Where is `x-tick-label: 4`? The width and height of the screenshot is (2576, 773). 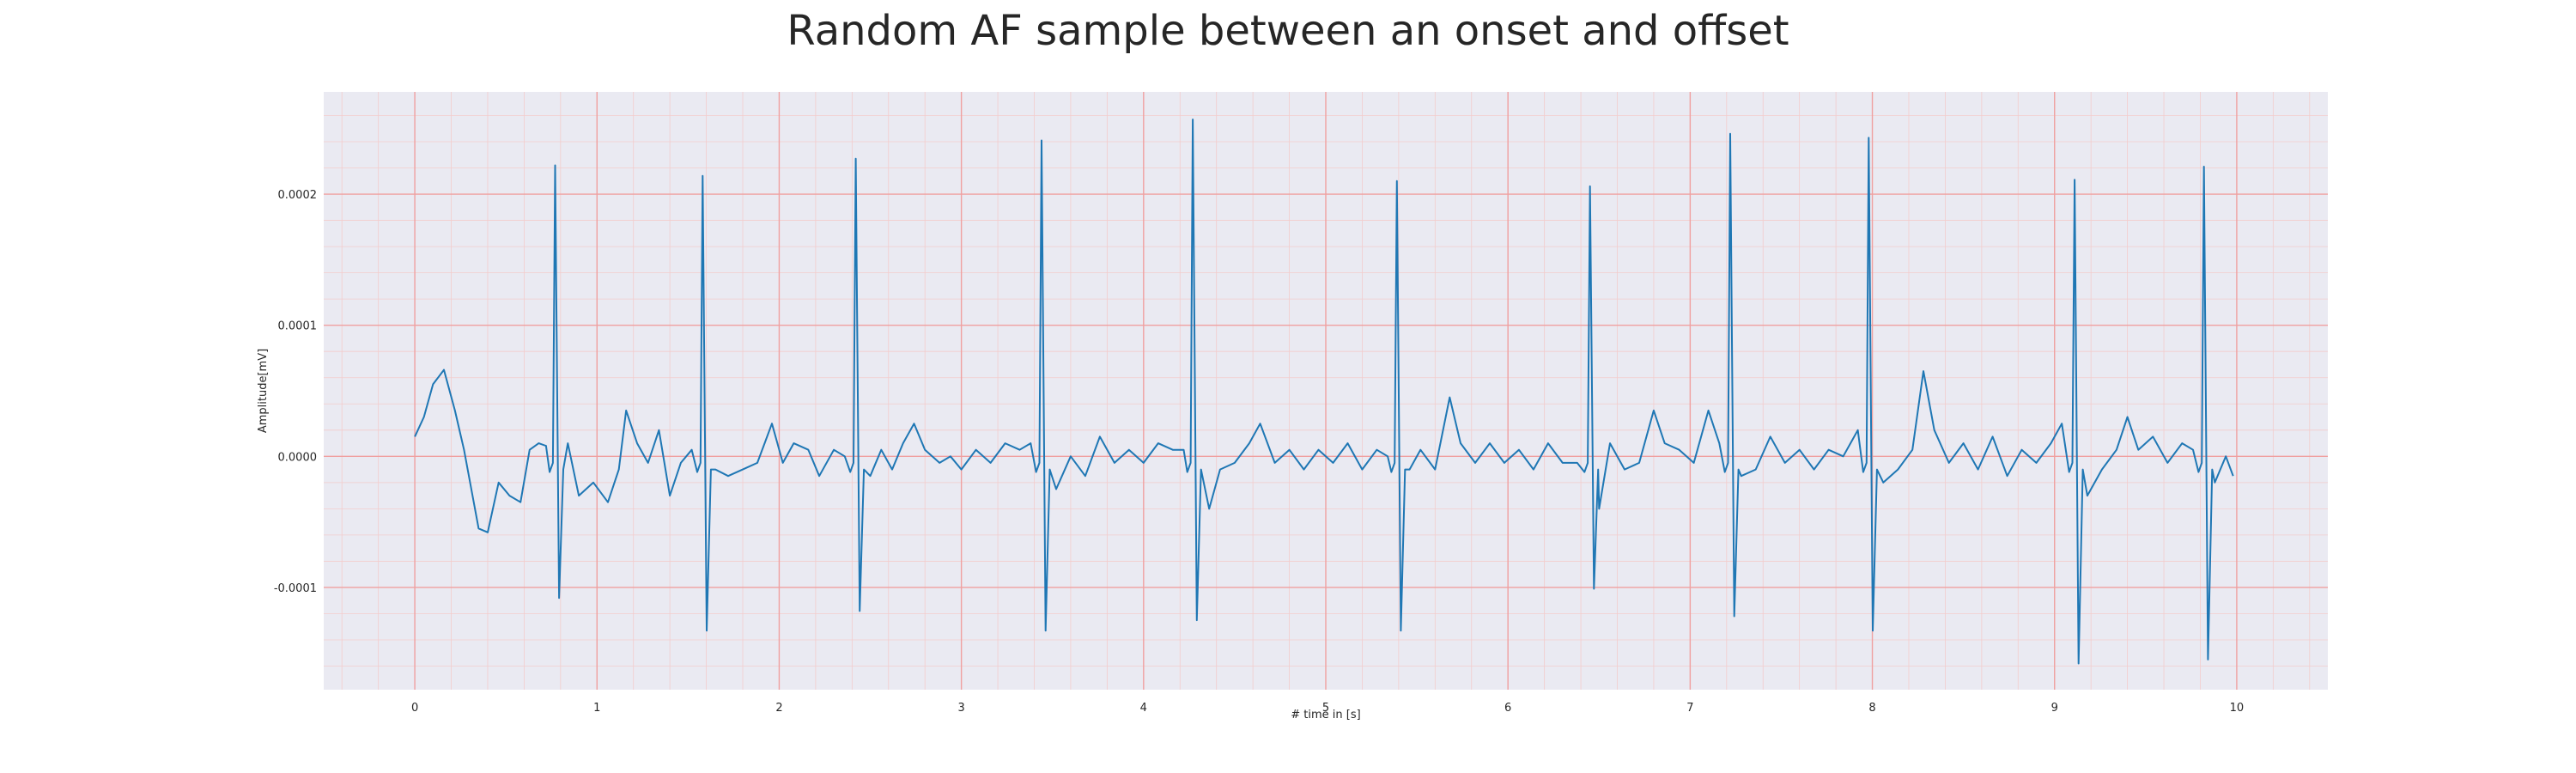 x-tick-label: 4 is located at coordinates (1144, 708).